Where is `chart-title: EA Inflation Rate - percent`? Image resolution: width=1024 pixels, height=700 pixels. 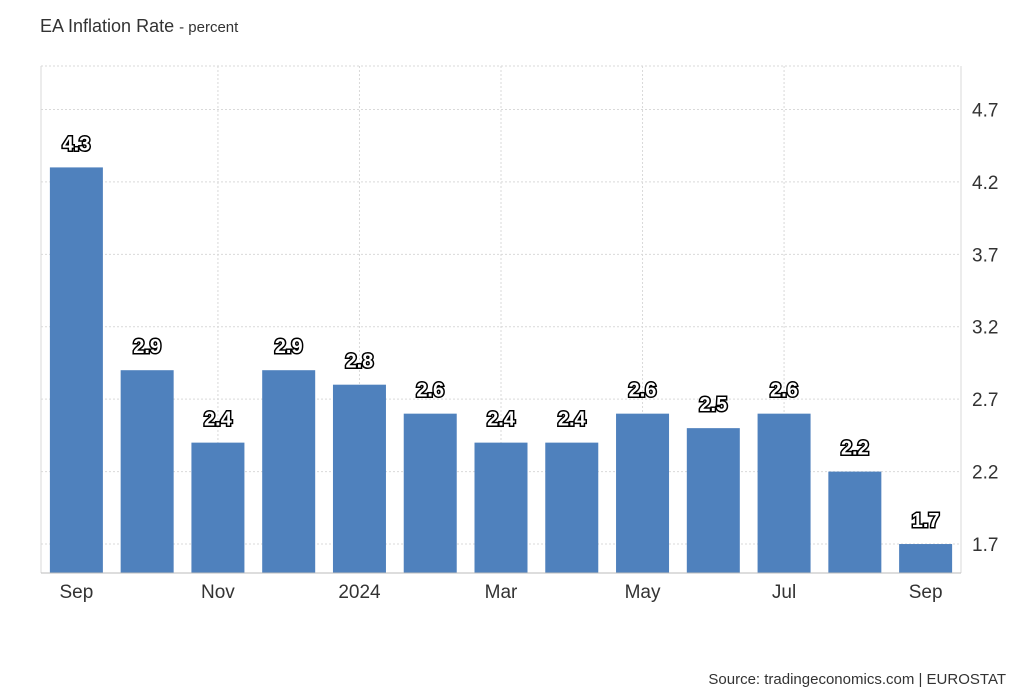
chart-title: EA Inflation Rate - percent is located at coordinates (139, 26).